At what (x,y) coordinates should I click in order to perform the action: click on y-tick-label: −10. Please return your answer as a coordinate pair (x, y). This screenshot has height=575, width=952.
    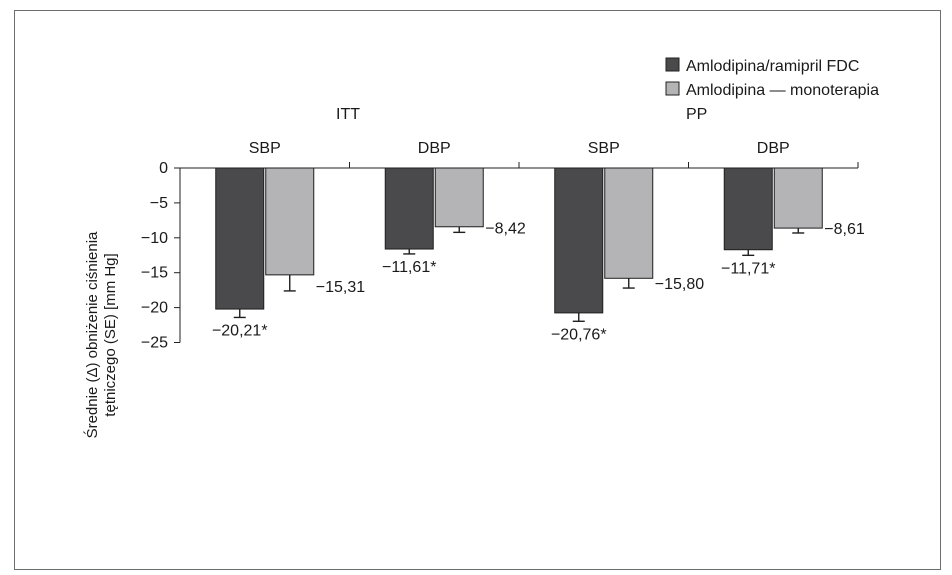
    Looking at the image, I should click on (154, 238).